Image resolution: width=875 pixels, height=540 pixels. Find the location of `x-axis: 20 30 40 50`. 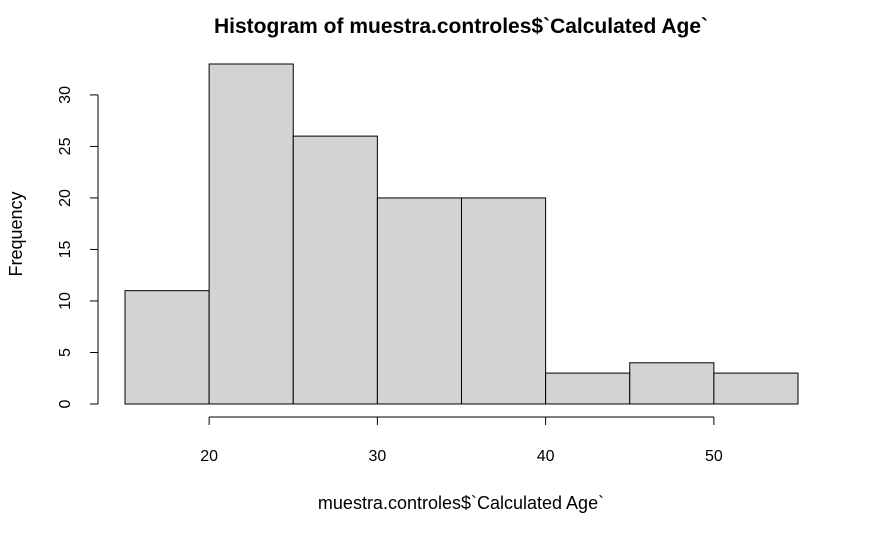

x-axis: 20 30 40 50 is located at coordinates (461, 440).